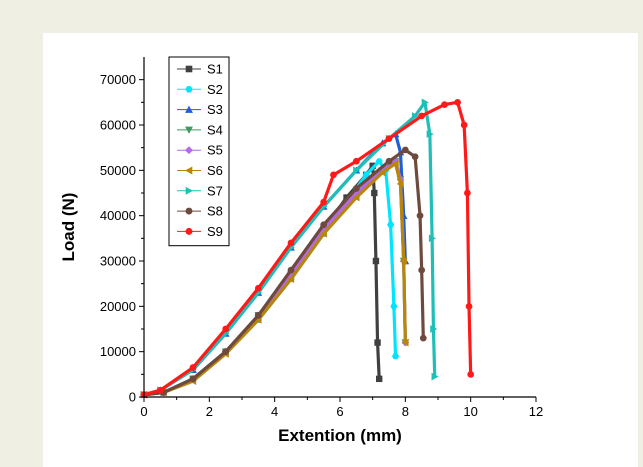 Image resolution: width=643 pixels, height=467 pixels. Describe the element at coordinates (200, 190) in the screenshot. I see `legend-item: S7` at that location.